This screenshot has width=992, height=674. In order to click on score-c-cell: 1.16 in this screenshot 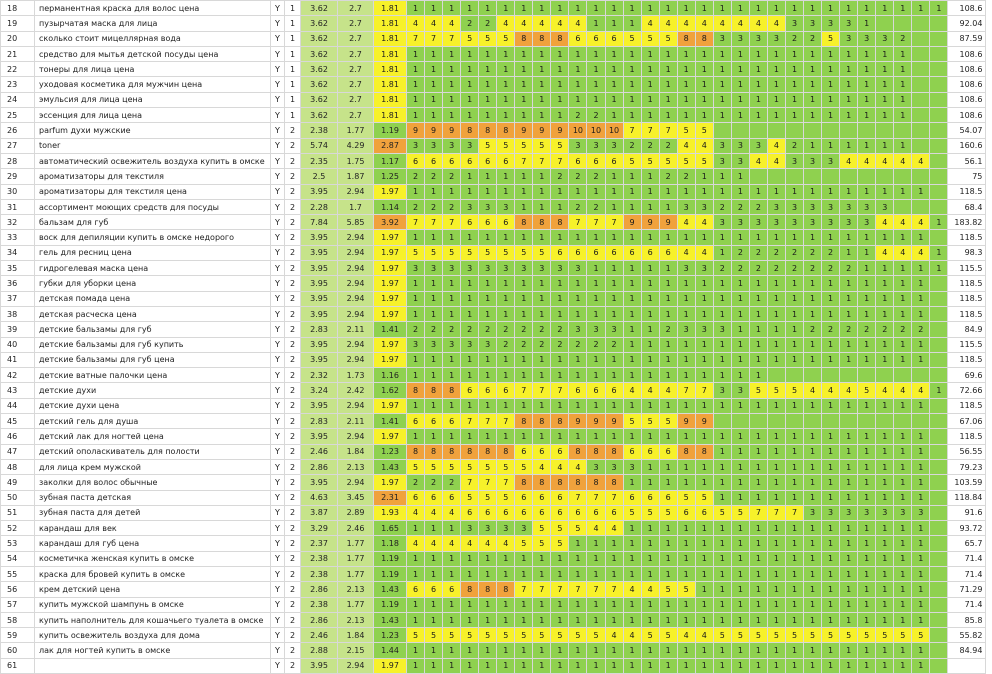, I will do `click(390, 375)`.